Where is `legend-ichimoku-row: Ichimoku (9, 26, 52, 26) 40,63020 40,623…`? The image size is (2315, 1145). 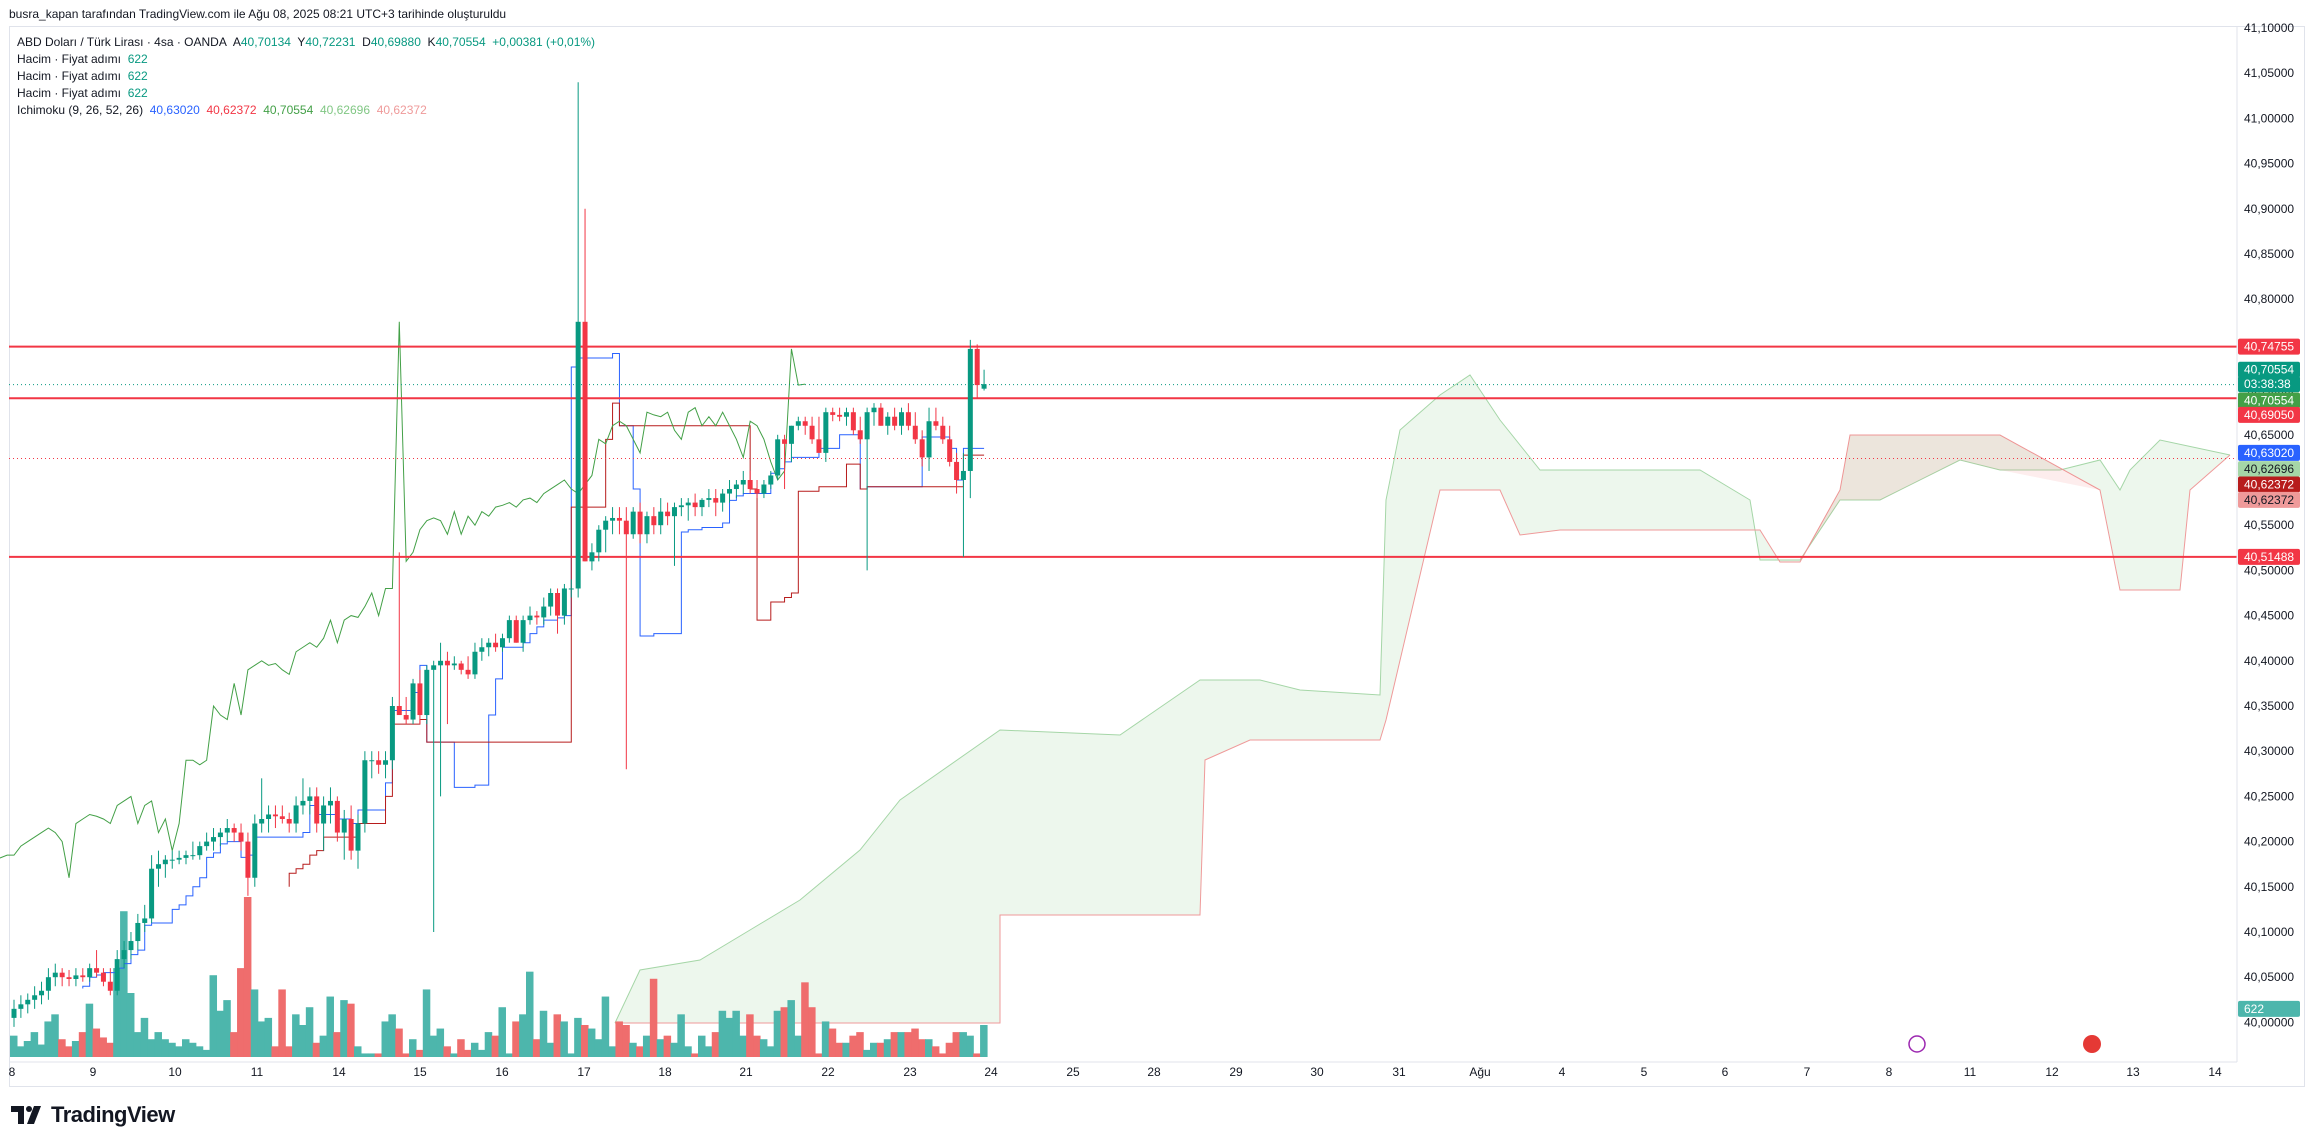
legend-ichimoku-row: Ichimoku (9, 26, 52, 26) 40,63020 40,623… is located at coordinates (306, 110).